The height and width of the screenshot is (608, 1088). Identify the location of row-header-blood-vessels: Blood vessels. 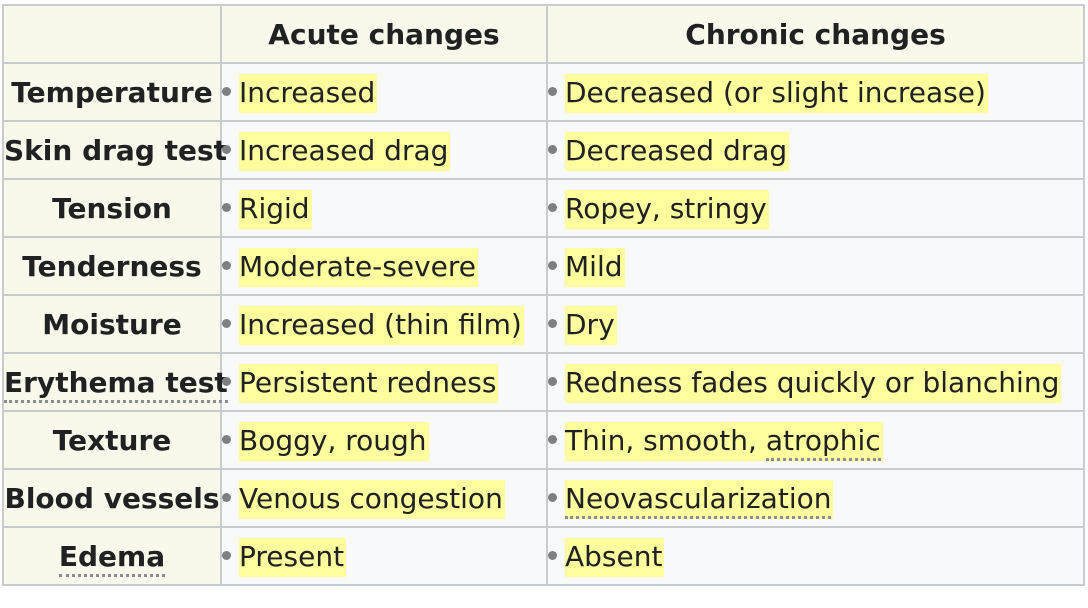
(112, 498).